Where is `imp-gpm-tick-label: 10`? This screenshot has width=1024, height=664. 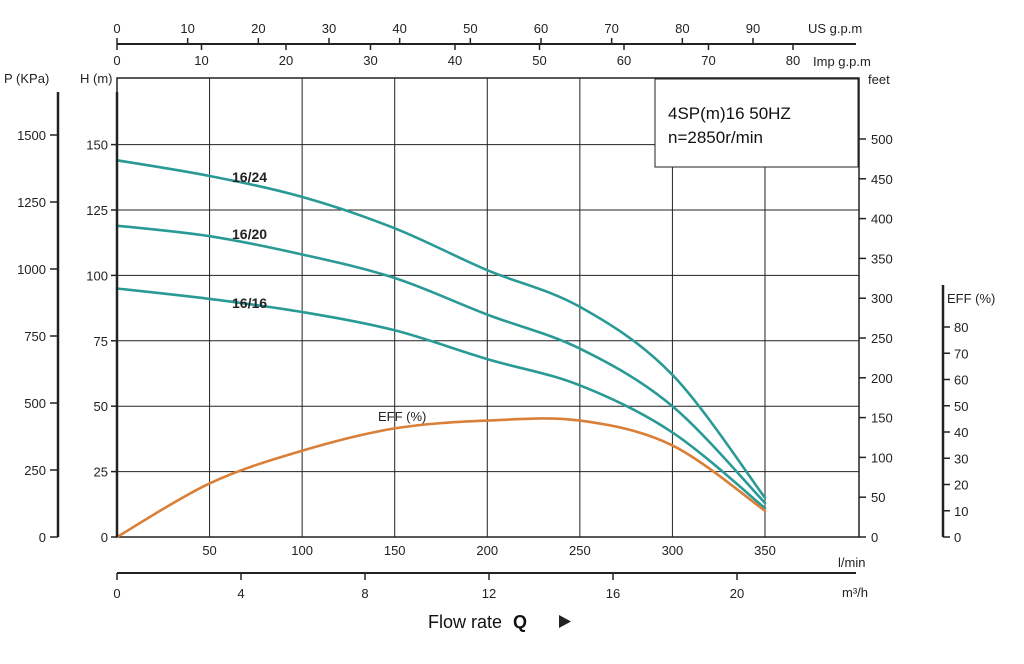
imp-gpm-tick-label: 10 is located at coordinates (201, 60).